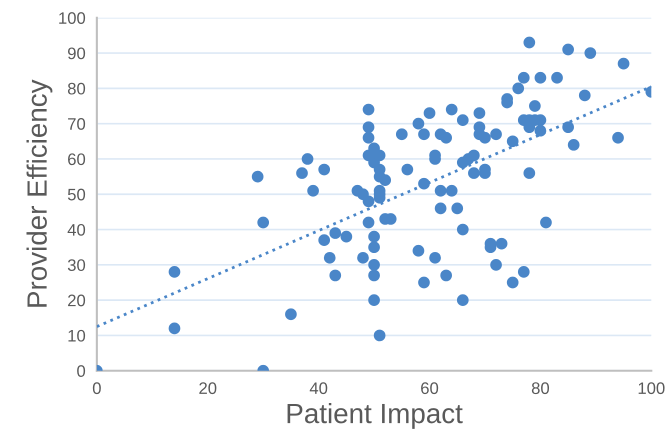  Describe the element at coordinates (319, 388) in the screenshot. I see `x-tick-label: 40` at that location.